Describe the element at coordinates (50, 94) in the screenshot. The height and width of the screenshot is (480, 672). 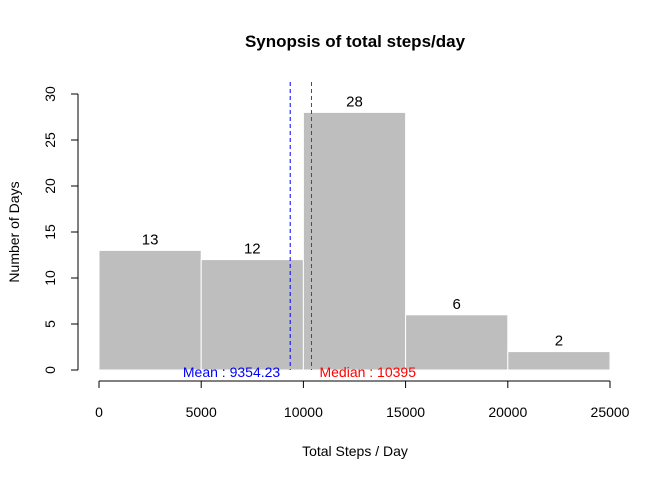
I see `y-tick-label: 30` at that location.